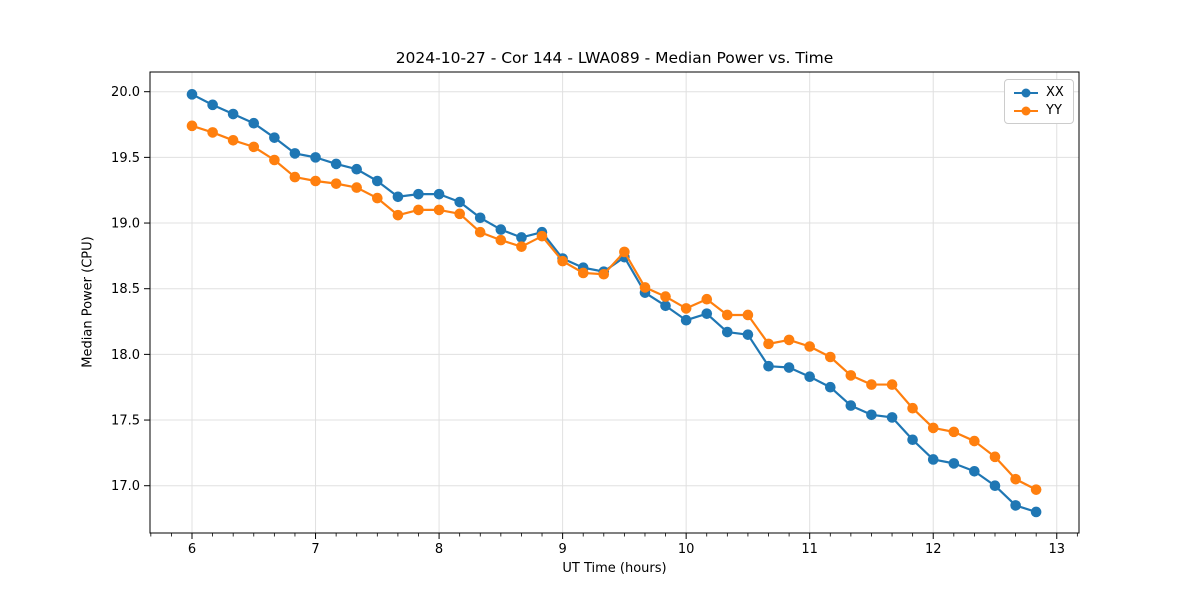  What do you see at coordinates (125, 421) in the screenshot?
I see `y-tick-label: 17.5` at bounding box center [125, 421].